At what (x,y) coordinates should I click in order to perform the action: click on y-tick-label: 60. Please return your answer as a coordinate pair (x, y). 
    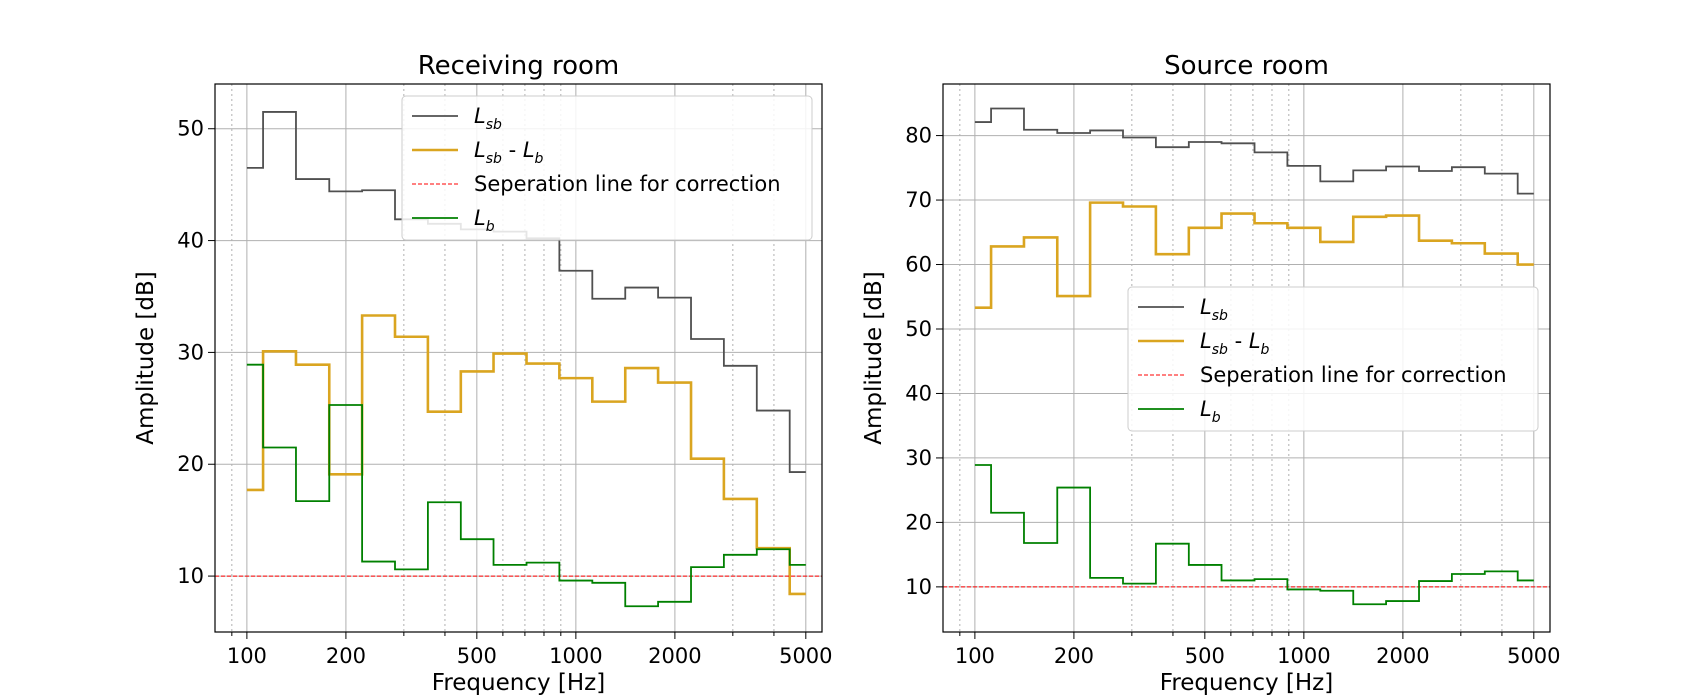
    Looking at the image, I should click on (918, 265).